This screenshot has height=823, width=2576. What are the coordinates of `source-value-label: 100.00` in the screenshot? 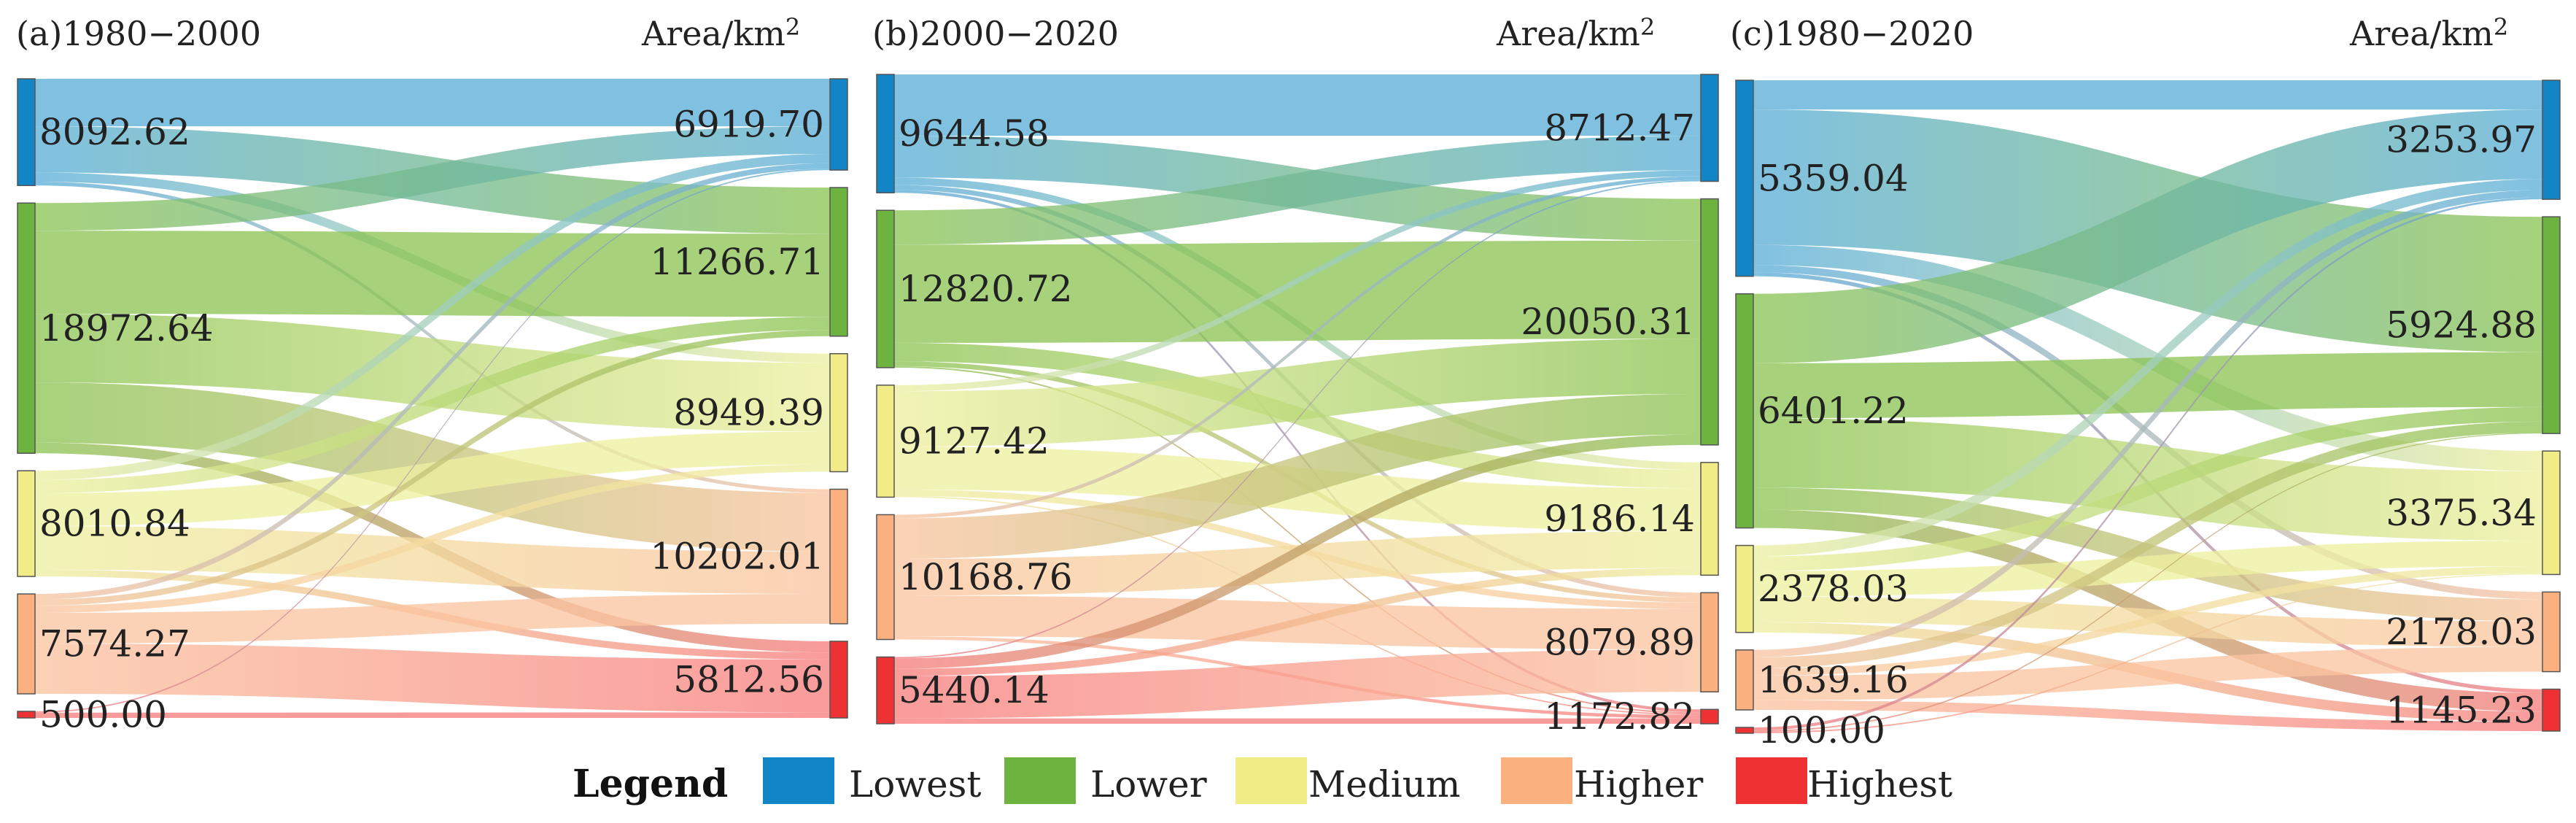 It's located at (1822, 730).